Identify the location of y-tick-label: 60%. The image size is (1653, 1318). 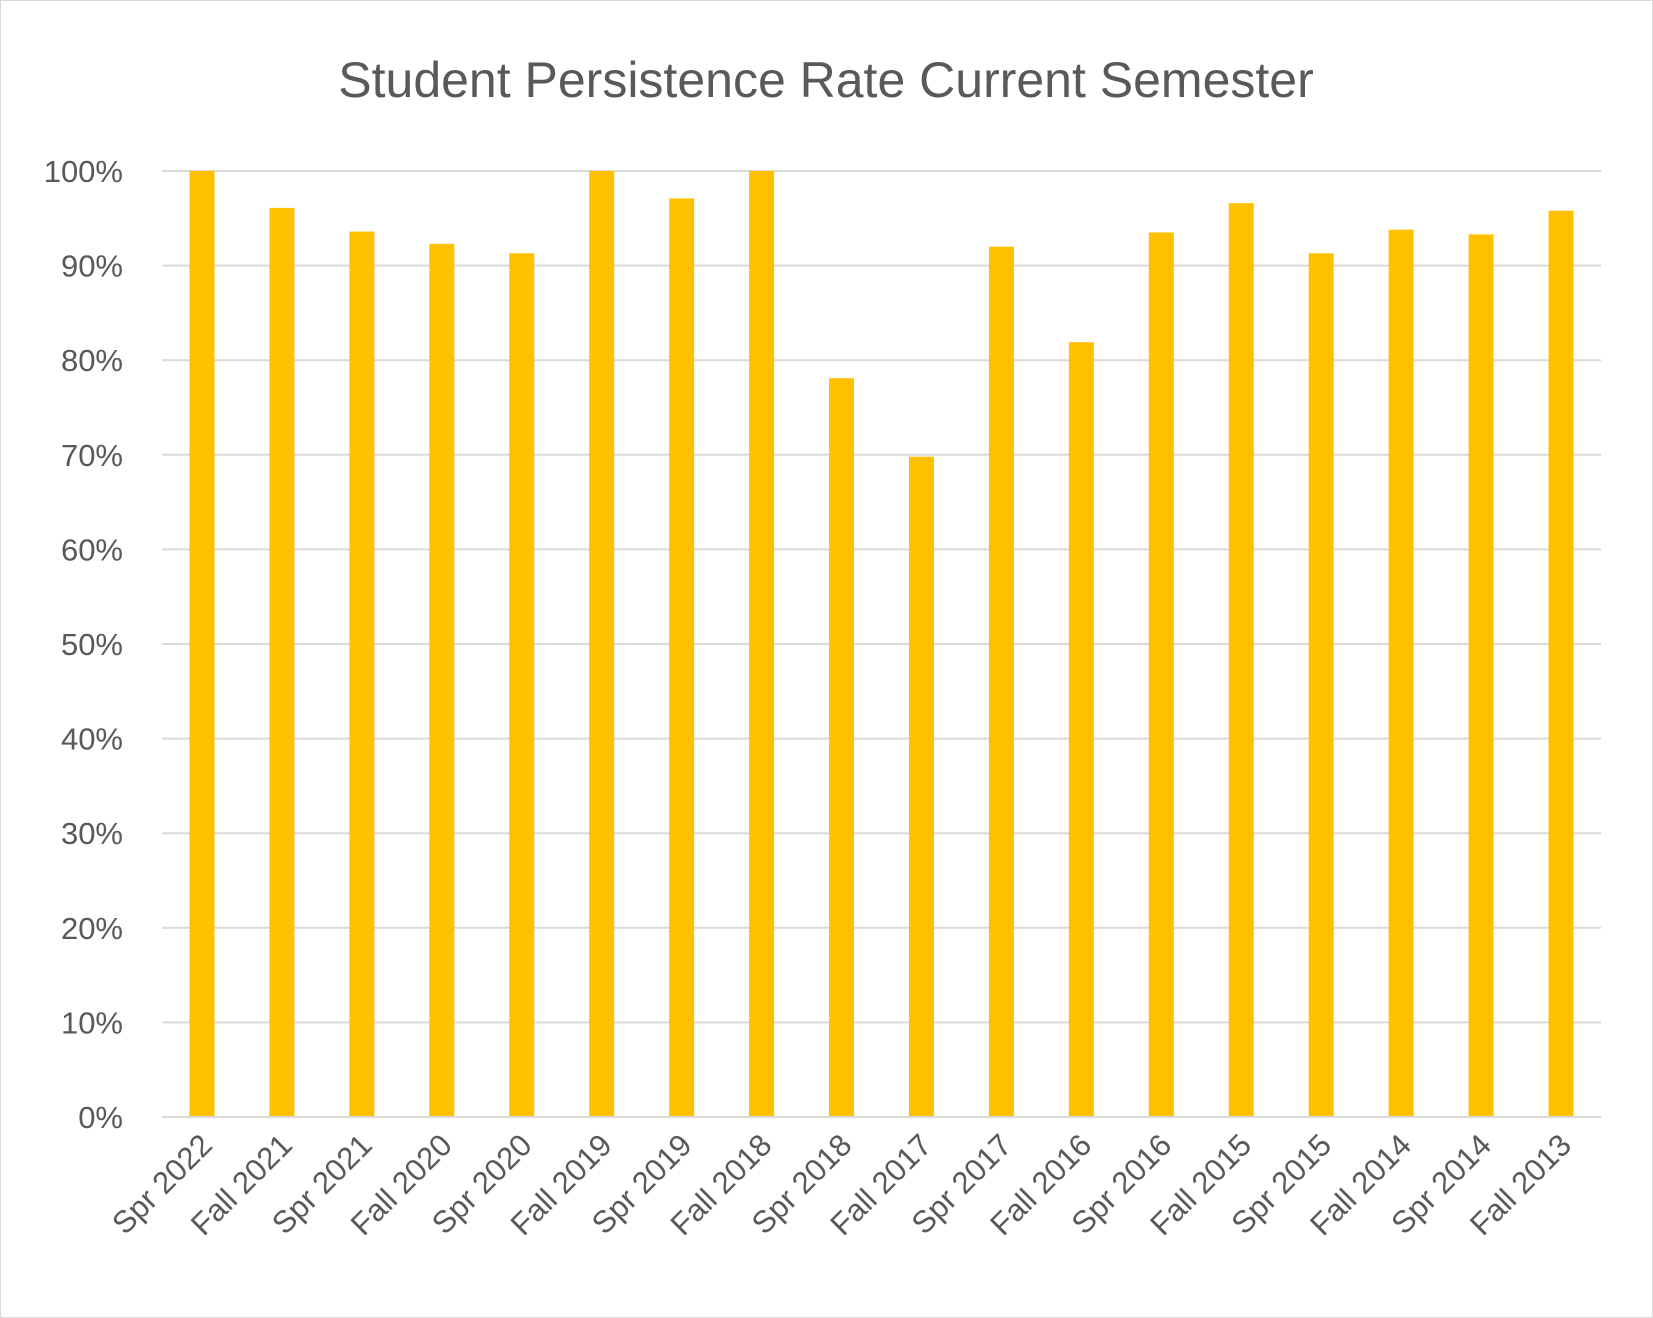
(92, 549).